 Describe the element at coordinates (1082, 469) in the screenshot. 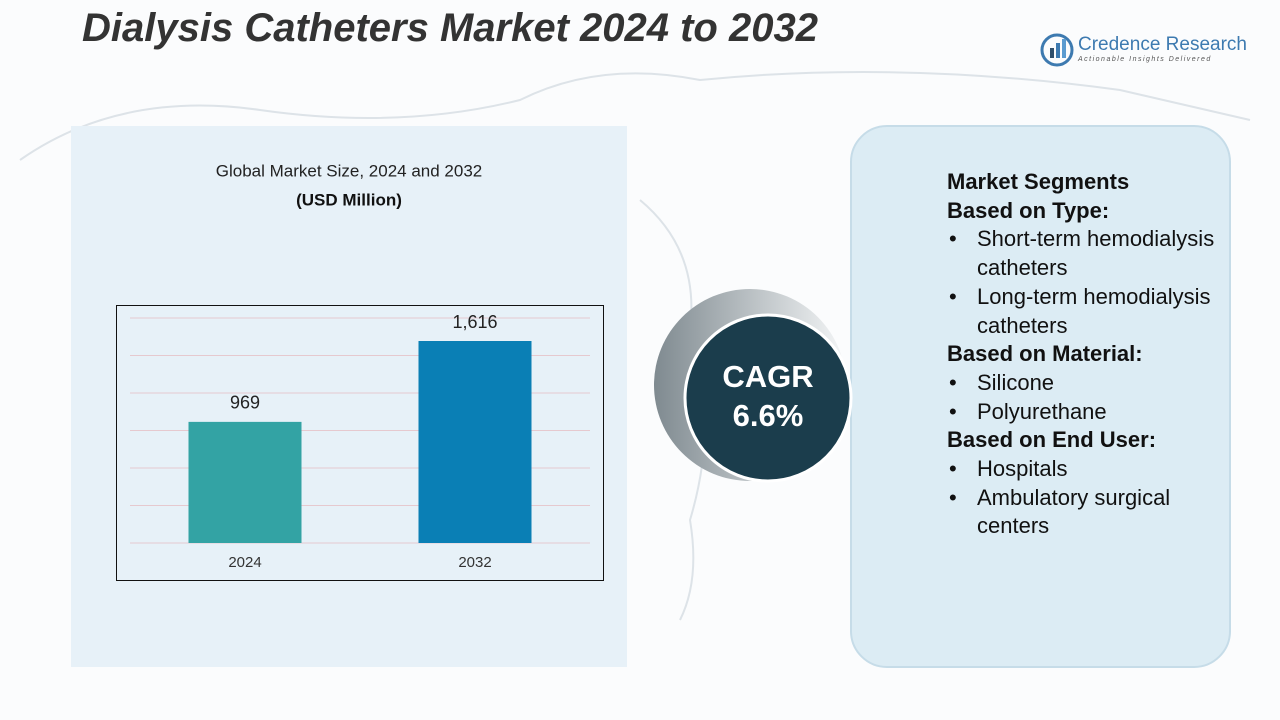

I see `segment-item: Hospitals` at that location.